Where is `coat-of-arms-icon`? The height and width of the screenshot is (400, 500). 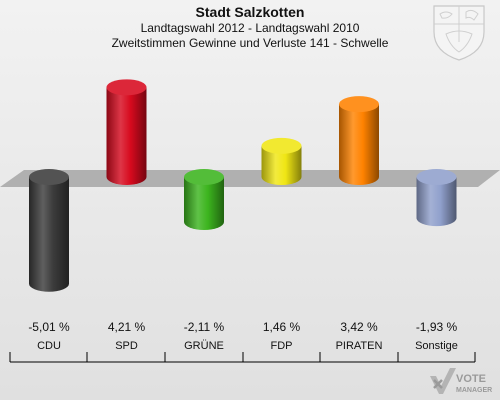 coat-of-arms-icon is located at coordinates (459, 33).